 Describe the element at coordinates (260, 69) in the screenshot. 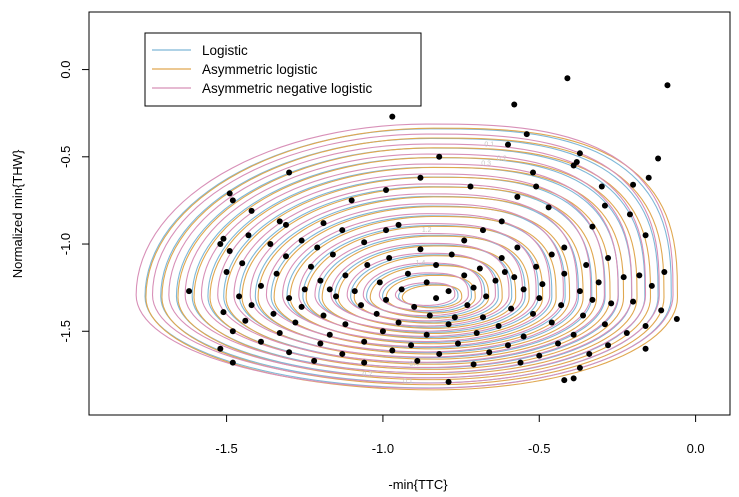

I see `legend-label: Asymmetric logistic` at that location.